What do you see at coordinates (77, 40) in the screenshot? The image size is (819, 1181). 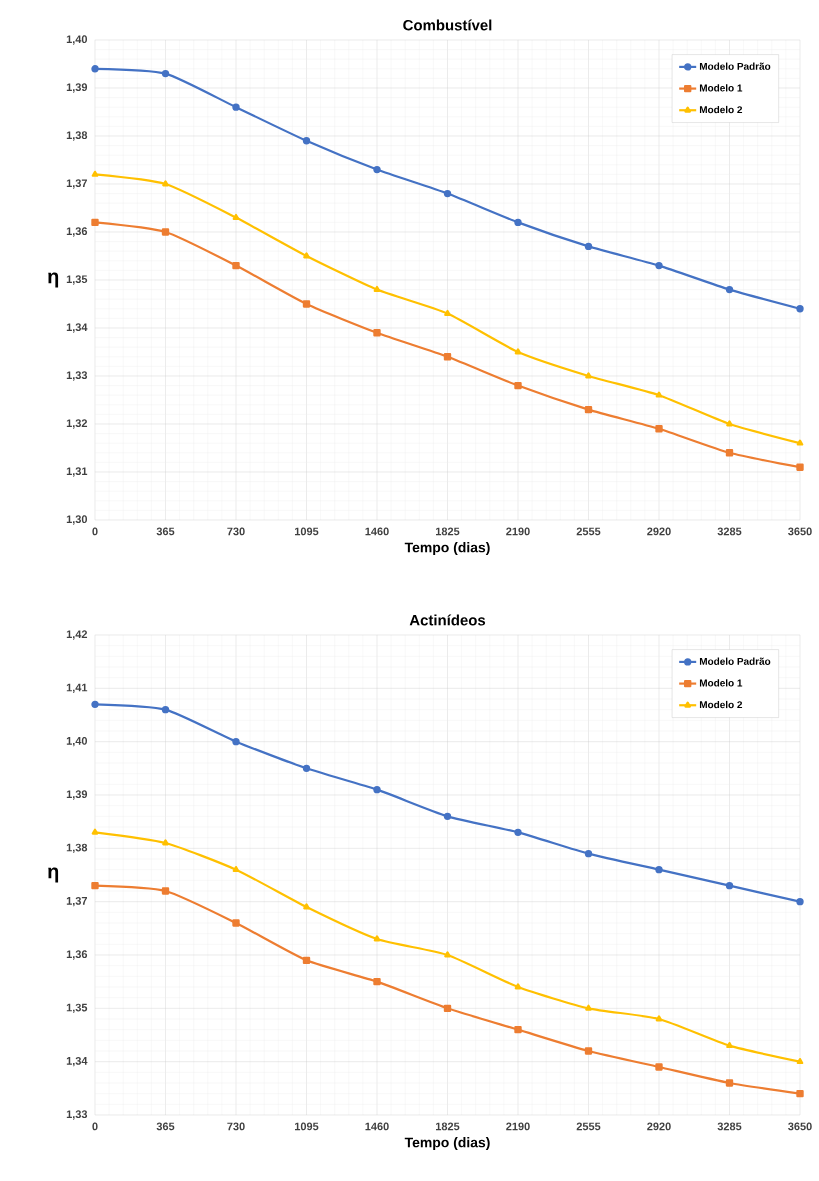 I see `y-tick-label: 1,40` at bounding box center [77, 40].